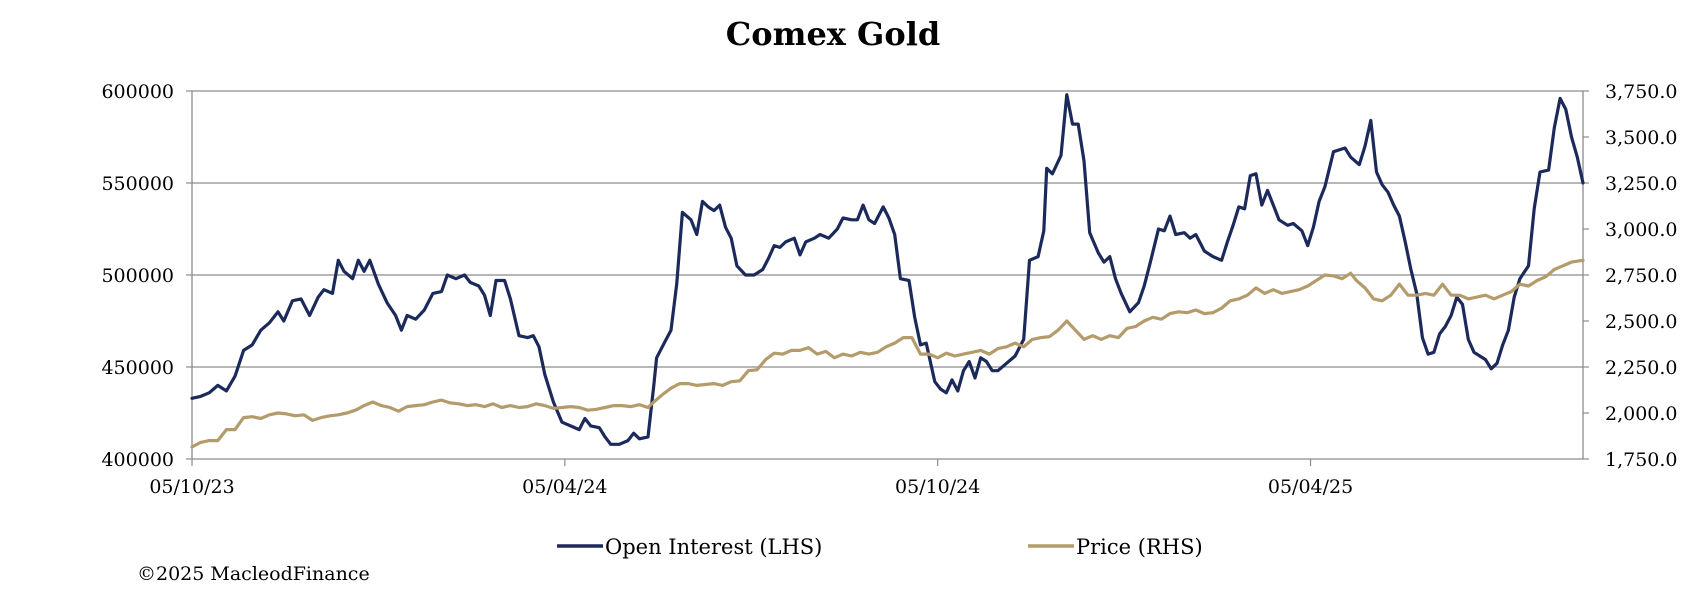 This screenshot has width=1706, height=610. What do you see at coordinates (1641, 368) in the screenshot?
I see `right-tick-label: 2,250.0` at bounding box center [1641, 368].